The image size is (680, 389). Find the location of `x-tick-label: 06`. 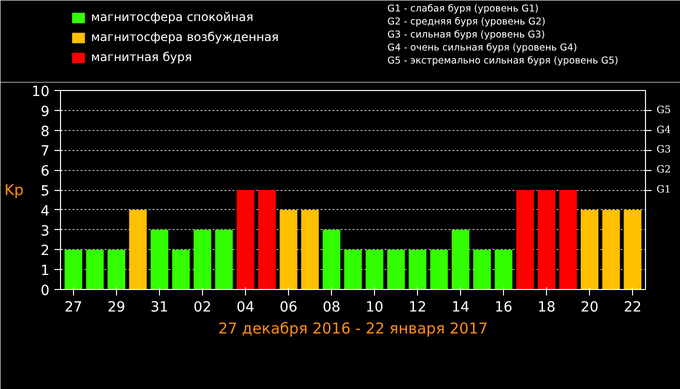

x-tick-label: 06 is located at coordinates (289, 308).